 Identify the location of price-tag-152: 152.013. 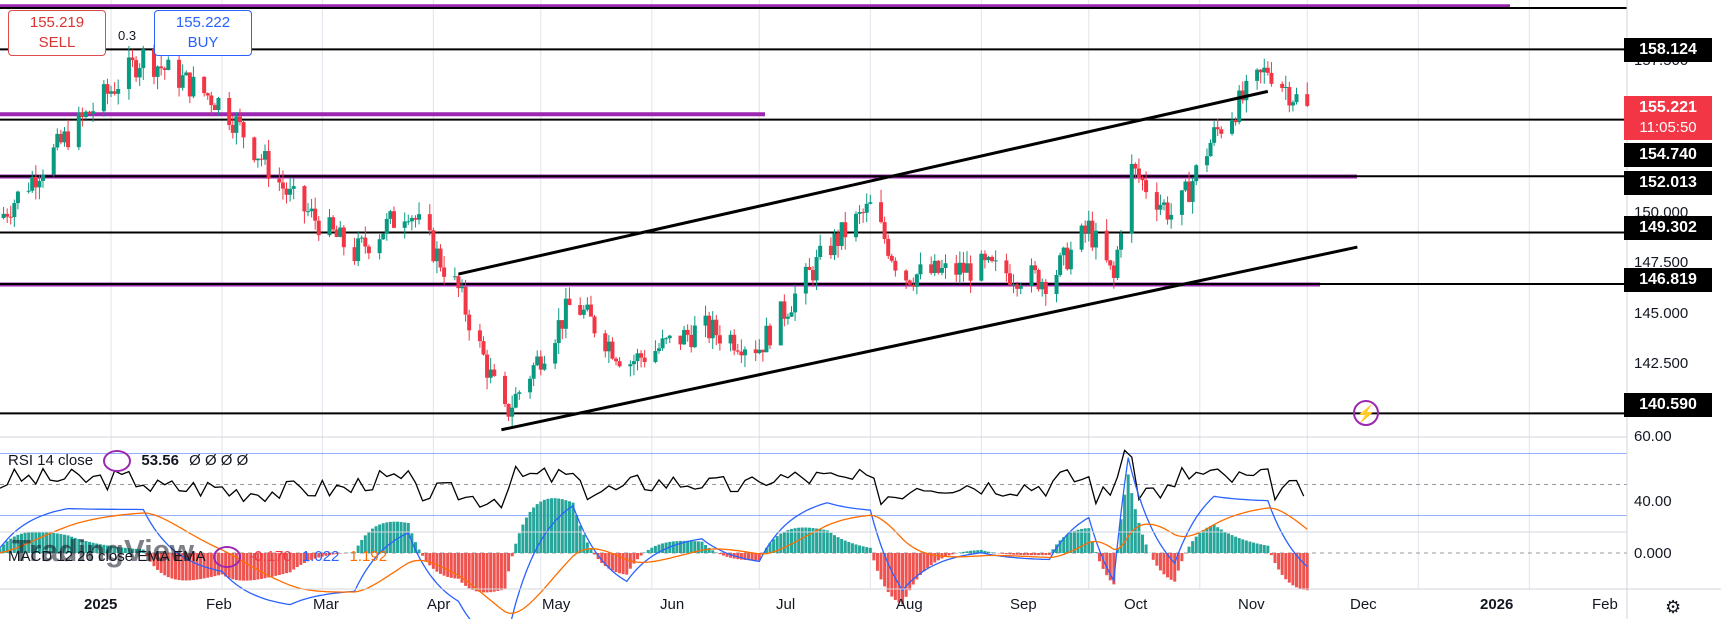
(1668, 183).